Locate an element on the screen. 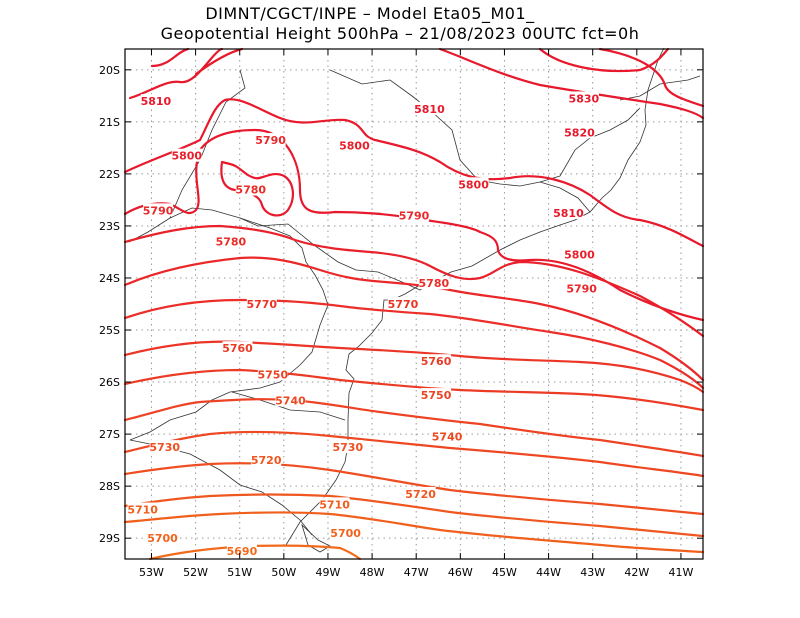 The height and width of the screenshot is (618, 800). contour-label: 5740 is located at coordinates (290, 400).